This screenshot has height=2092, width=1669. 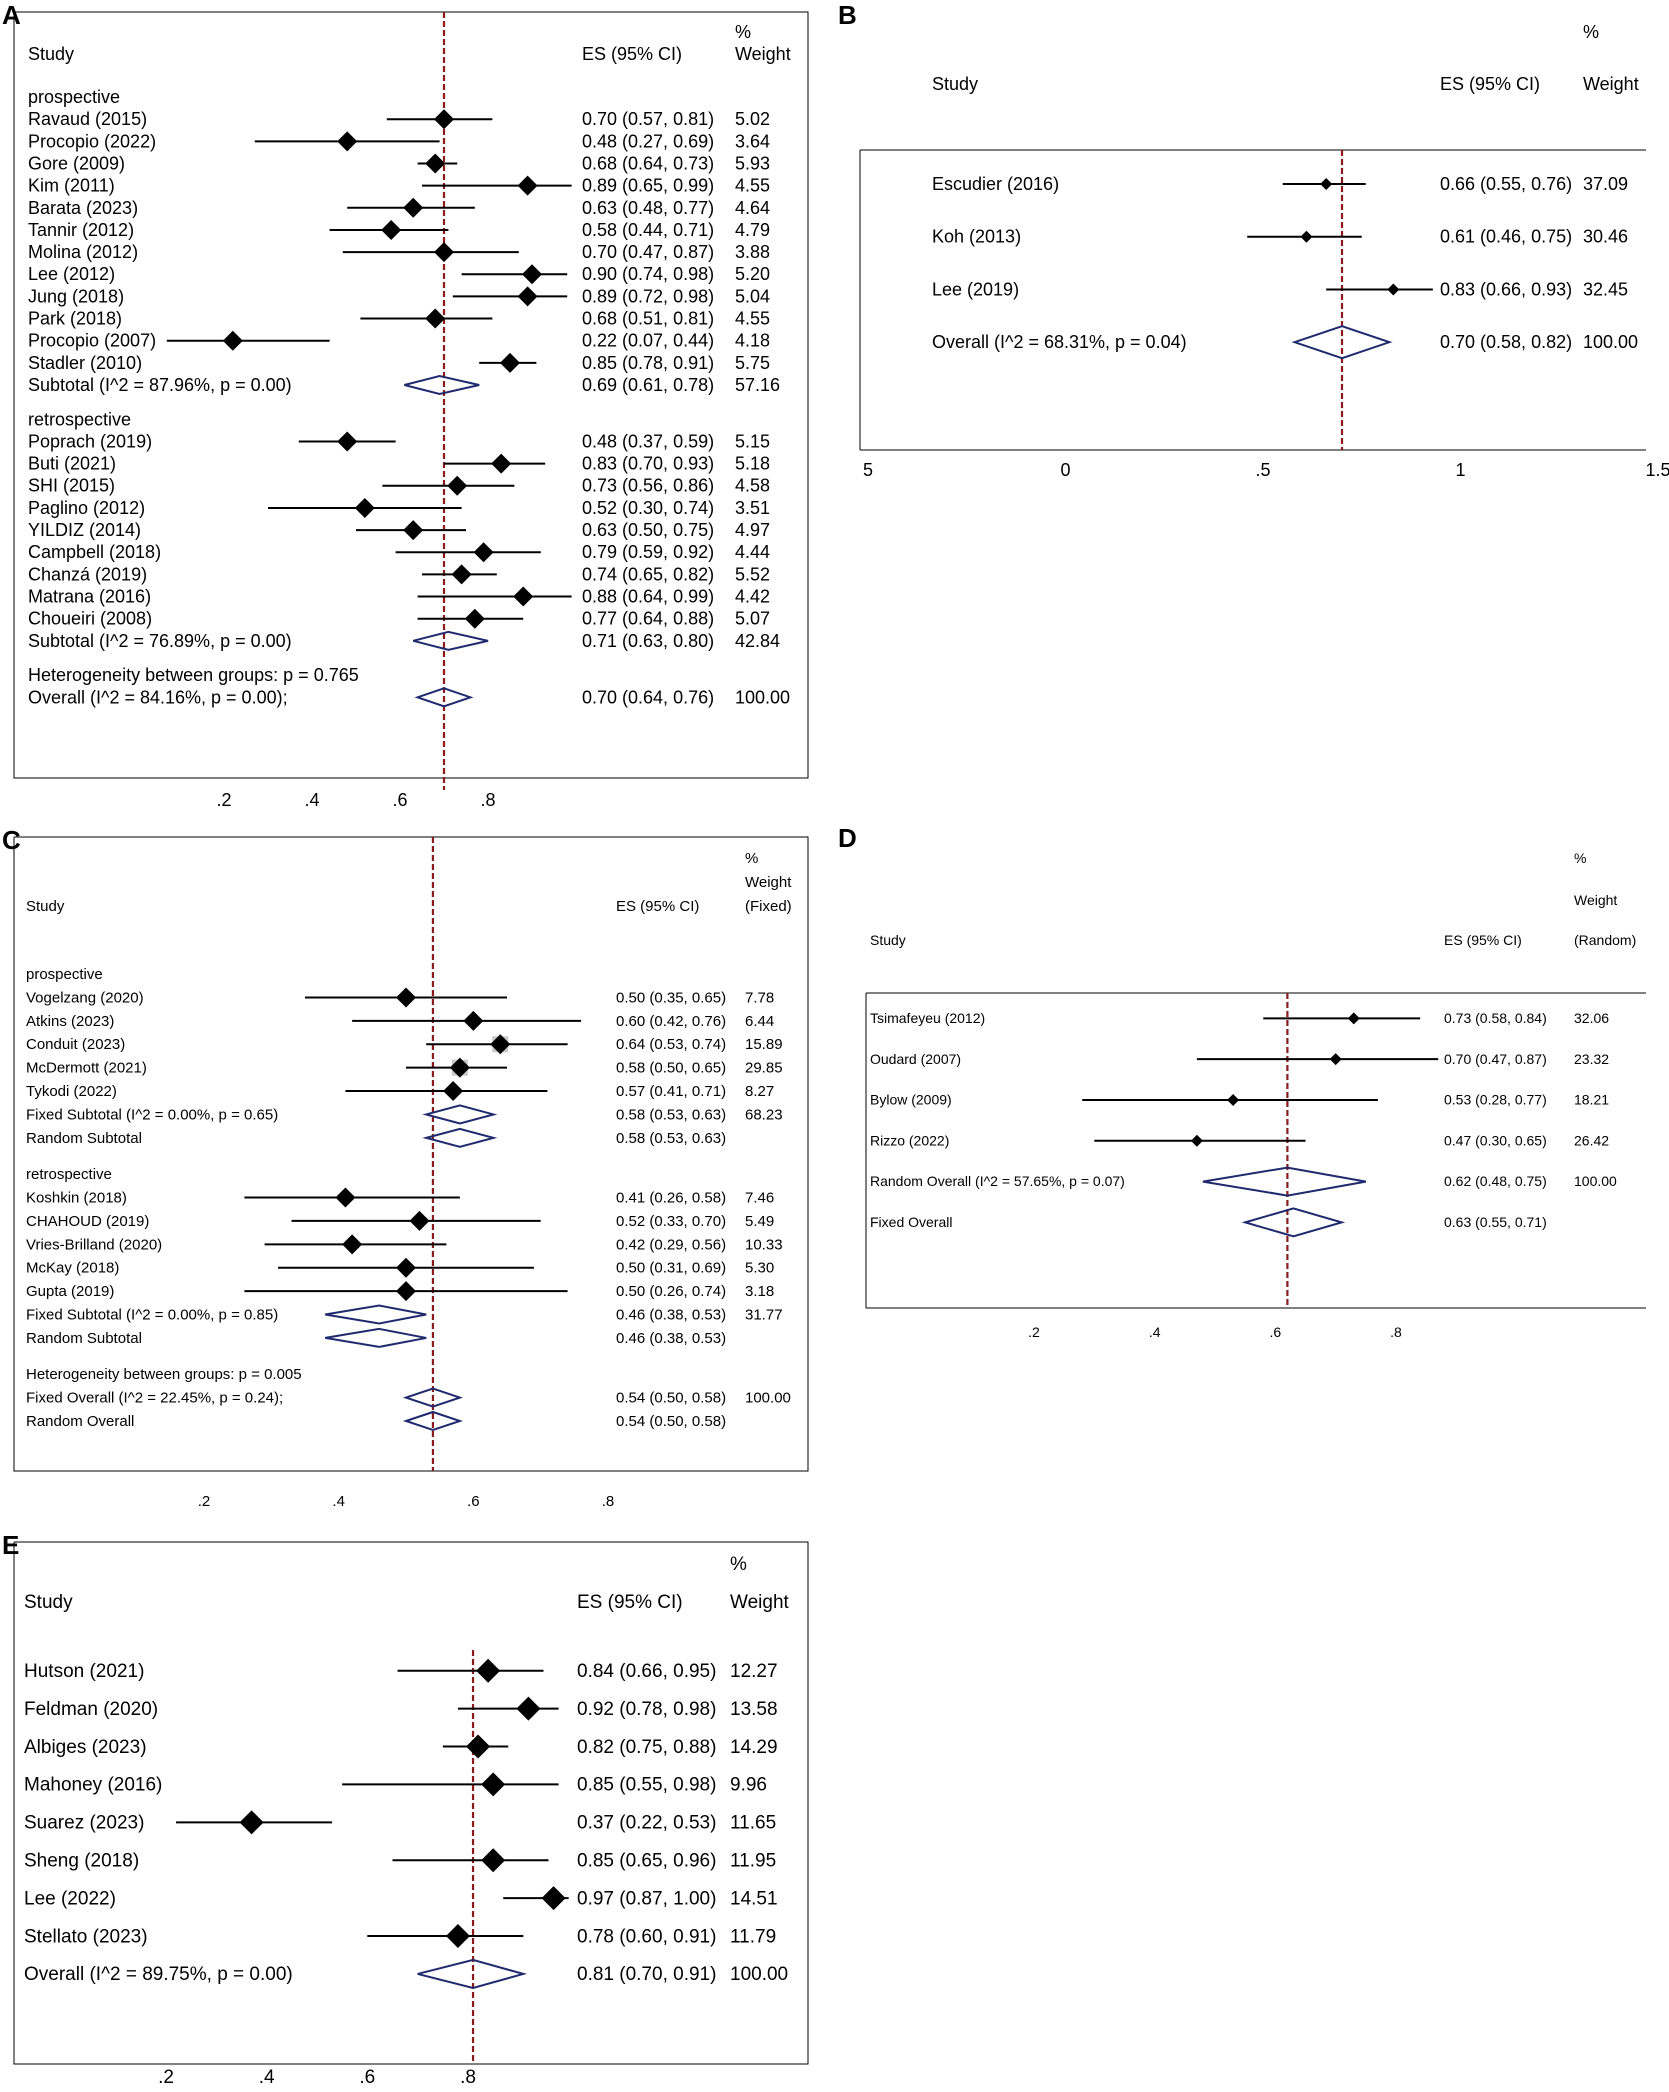 What do you see at coordinates (752, 163) in the screenshot?
I see `study-weight: 5.93` at bounding box center [752, 163].